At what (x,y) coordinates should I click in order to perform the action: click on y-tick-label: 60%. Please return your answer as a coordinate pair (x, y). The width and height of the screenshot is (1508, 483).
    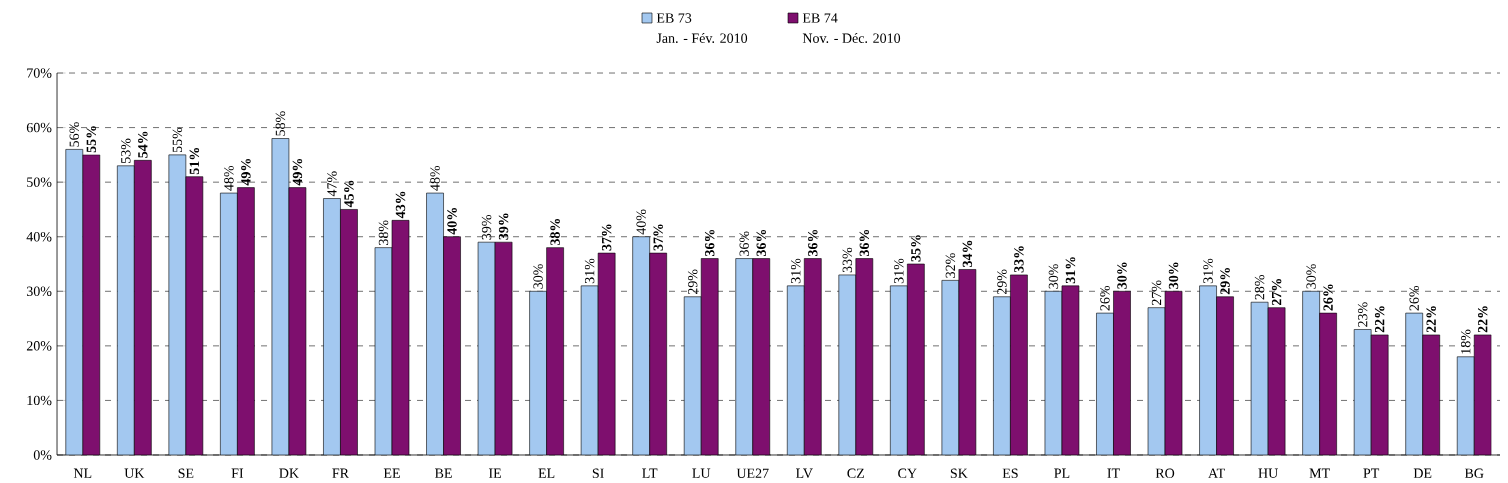
    Looking at the image, I should click on (39, 127).